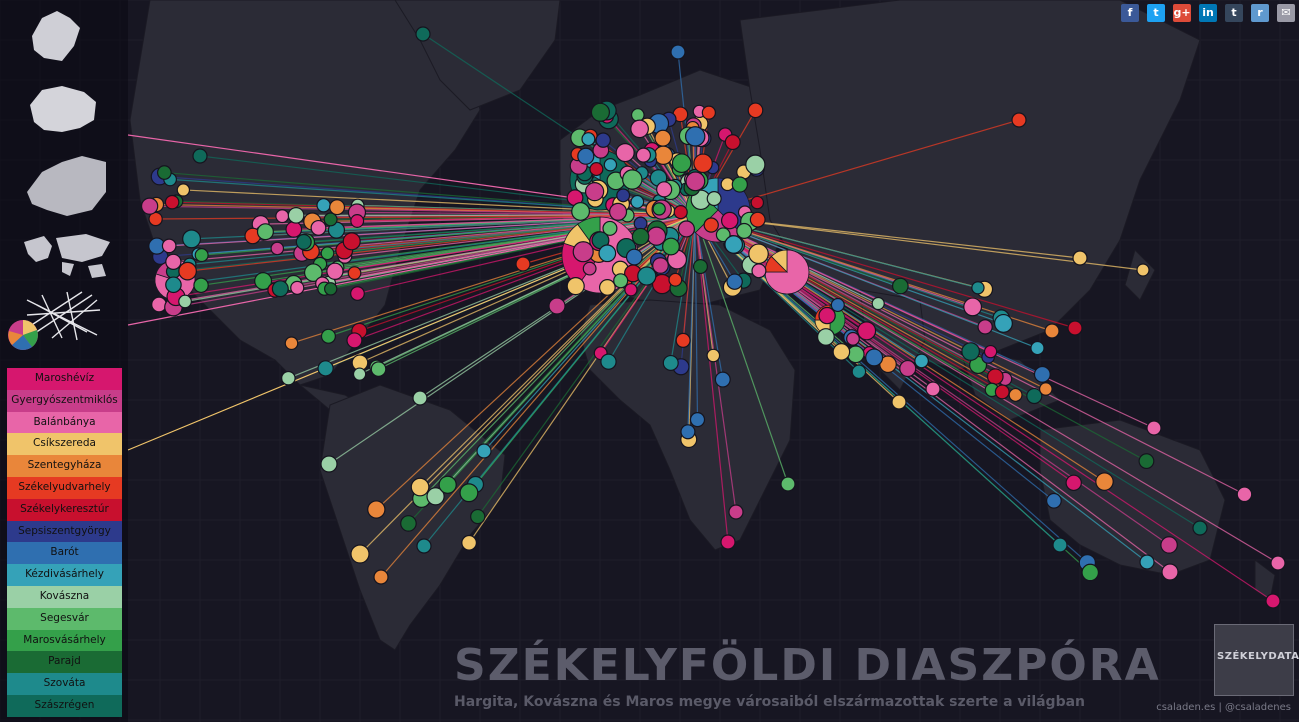 The width and height of the screenshot is (1299, 722). I want to click on legend-item: Kézdivásárhely, so click(64, 575).